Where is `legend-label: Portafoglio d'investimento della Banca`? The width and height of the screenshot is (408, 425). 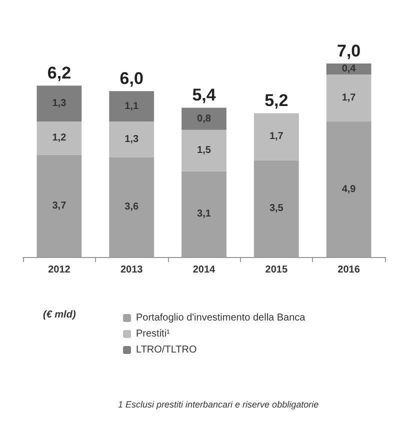 legend-label: Portafoglio d'investimento della Banca is located at coordinates (221, 318).